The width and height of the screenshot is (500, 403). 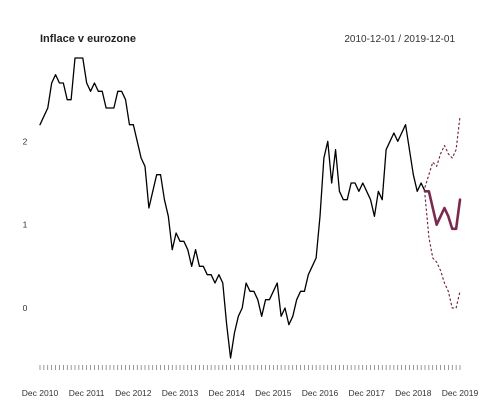 What do you see at coordinates (442, 151) in the screenshot?
I see `series-line-upper-bound` at bounding box center [442, 151].